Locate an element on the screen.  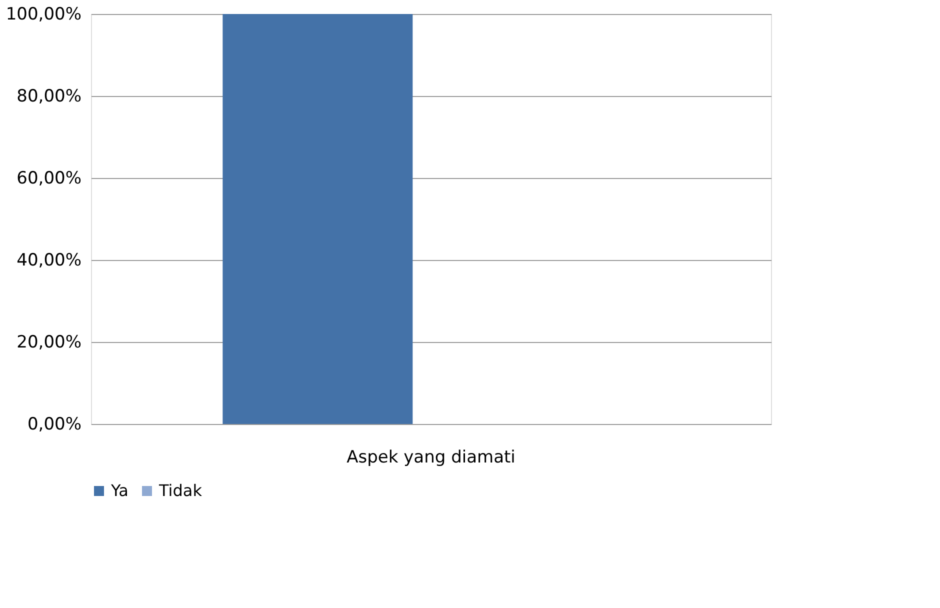
x-tick-label: Aspek yang diamati is located at coordinates (431, 458).